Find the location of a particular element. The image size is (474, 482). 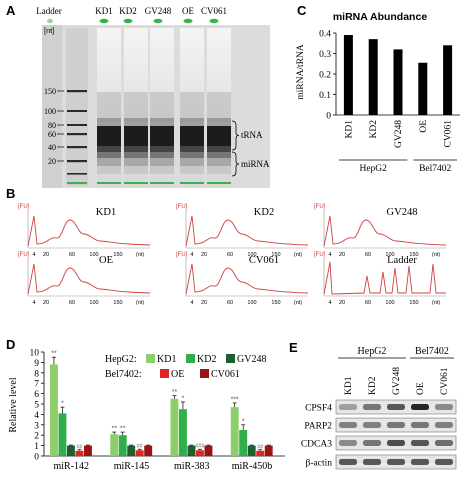

chart-c-y-tick-label: 0.3 is located at coordinates (325, 55).